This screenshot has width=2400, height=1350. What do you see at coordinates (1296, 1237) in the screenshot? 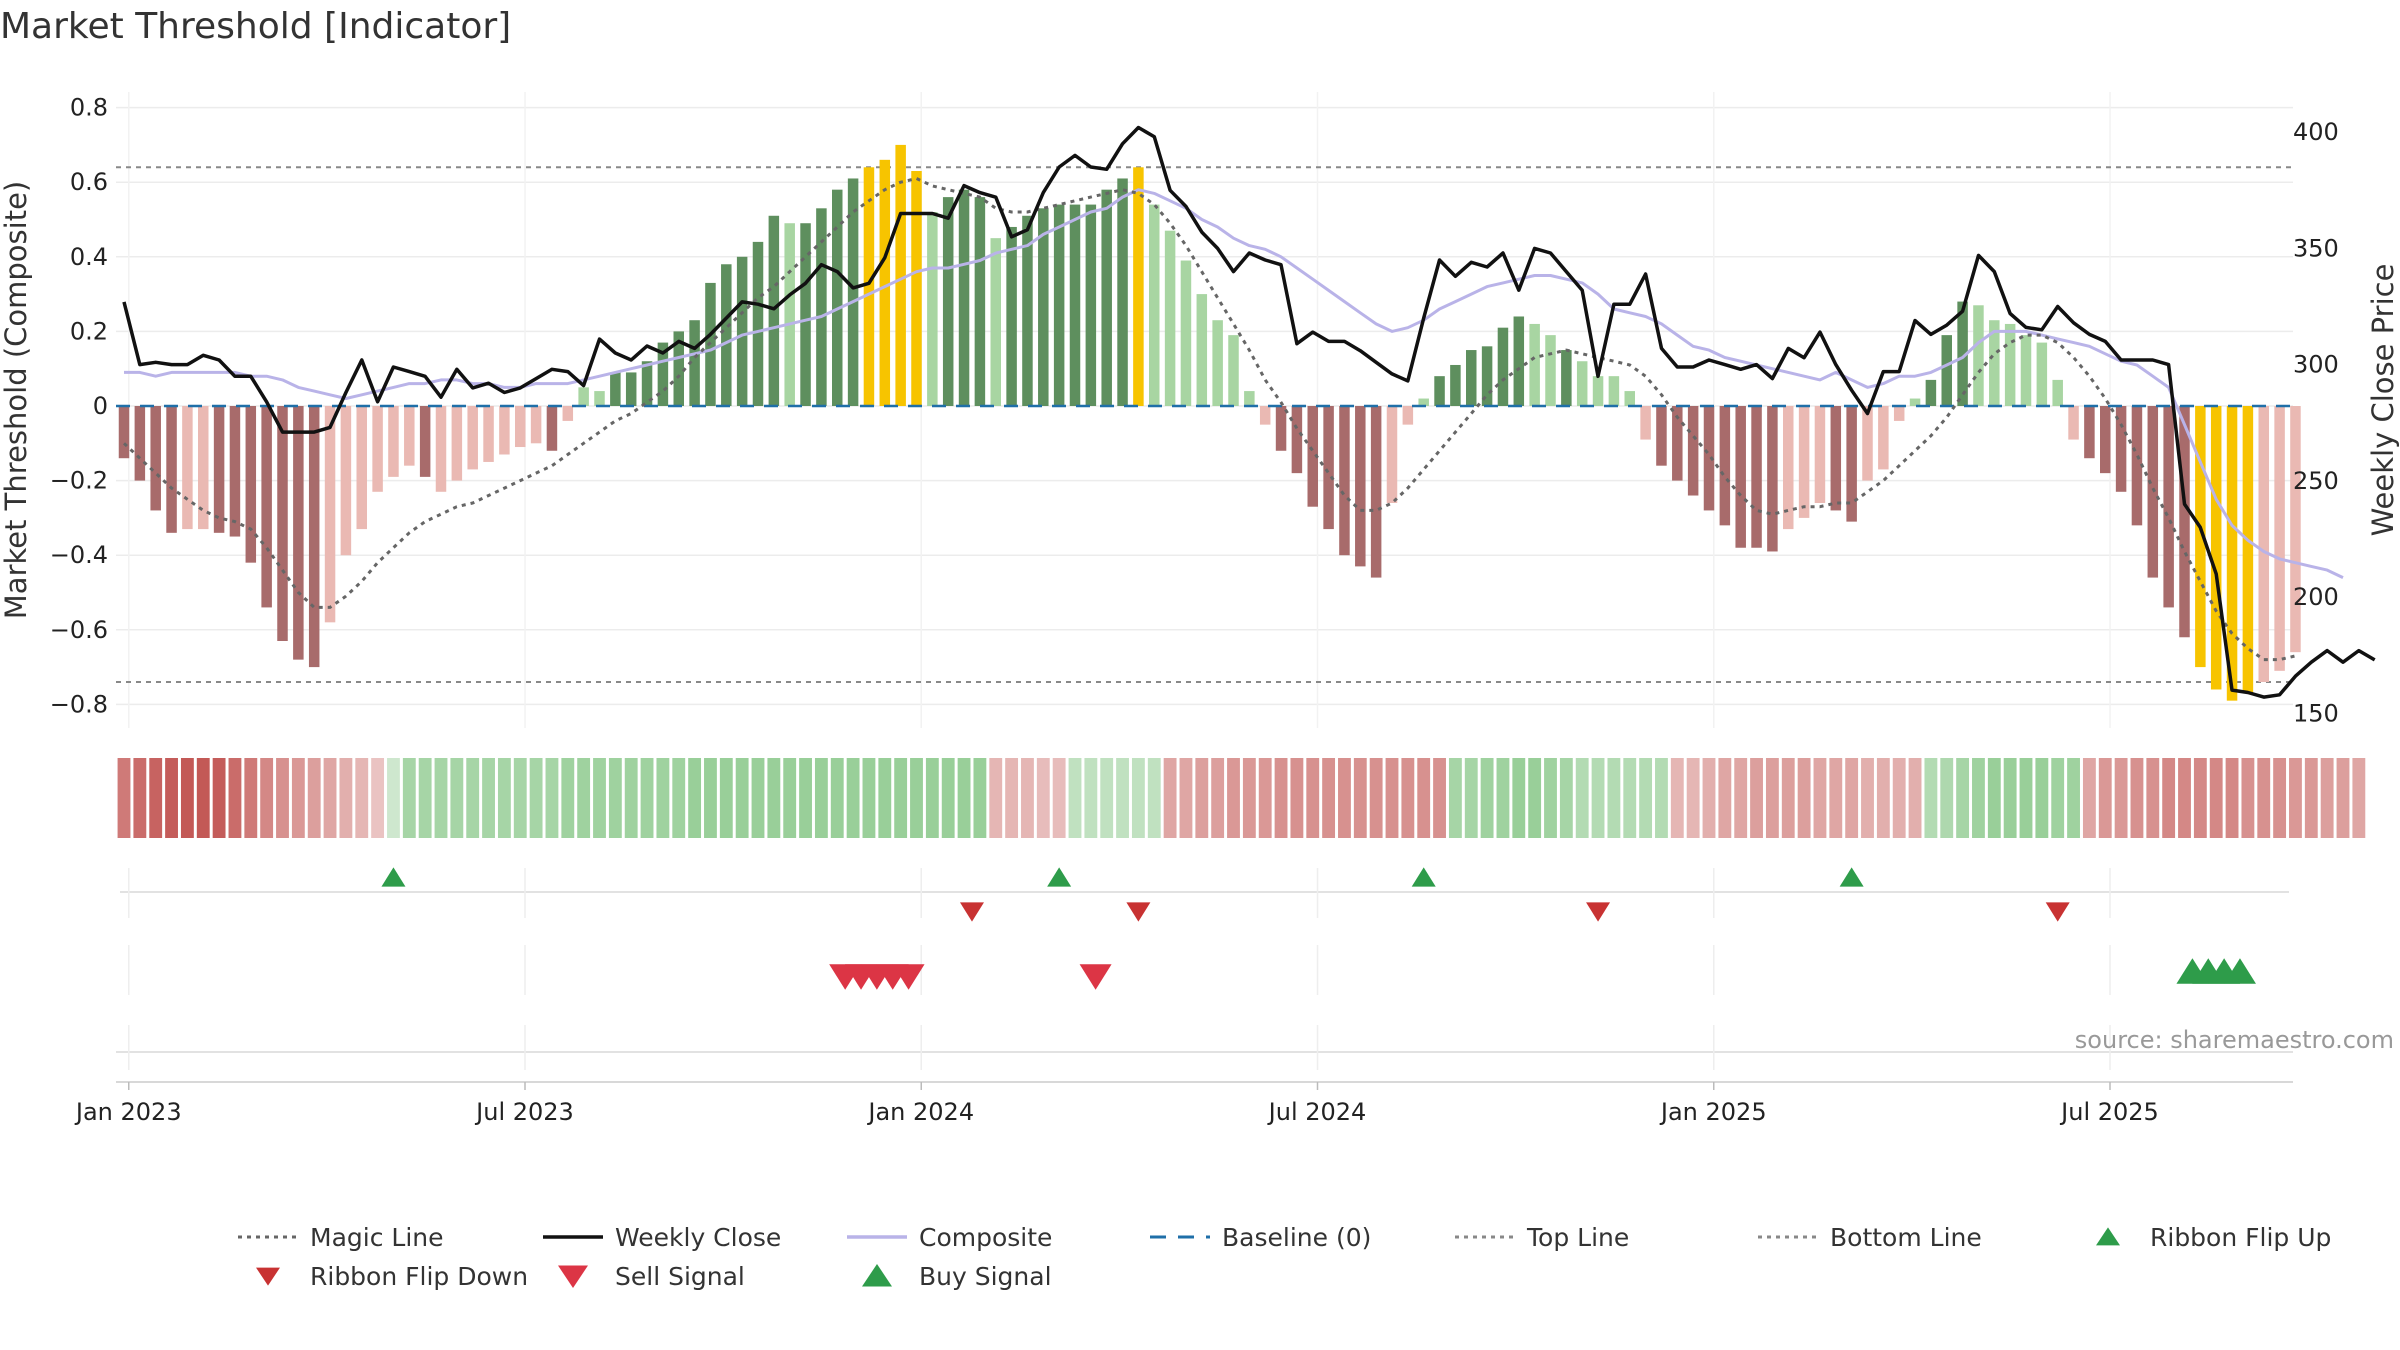
I see `legend-label: Baseline (0)` at bounding box center [1296, 1237].